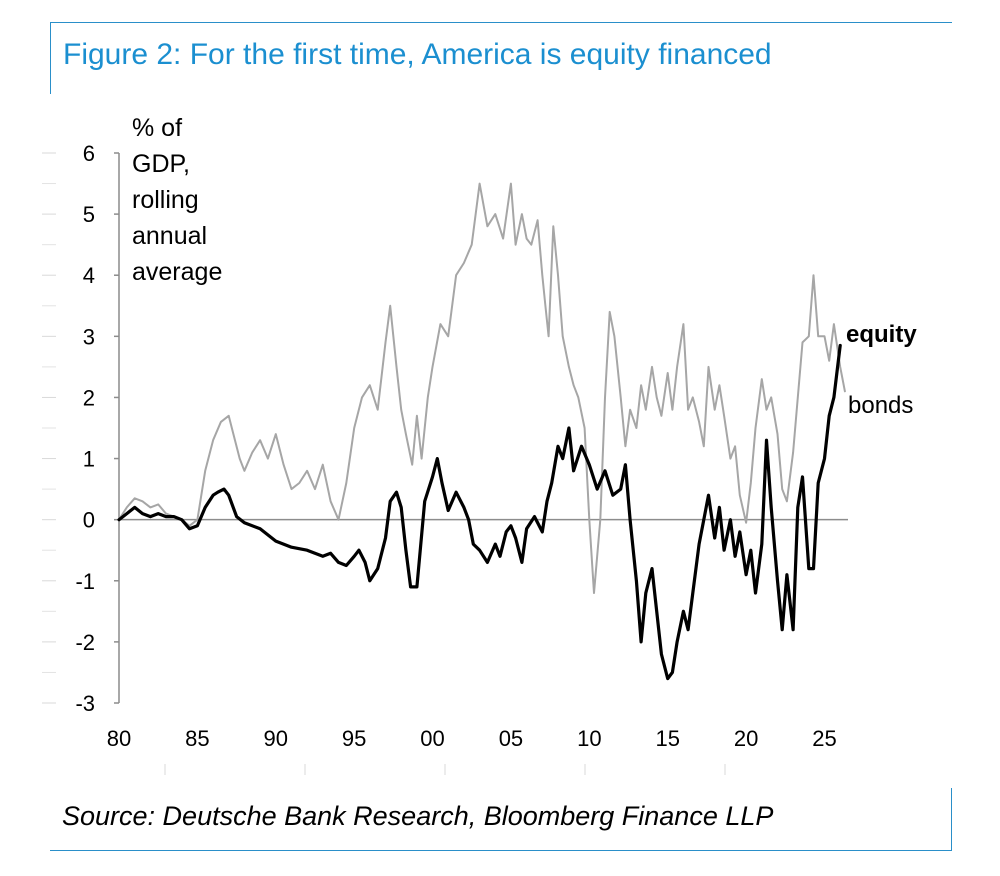  Describe the element at coordinates (89, 214) in the screenshot. I see `y-tick-label: 5` at that location.